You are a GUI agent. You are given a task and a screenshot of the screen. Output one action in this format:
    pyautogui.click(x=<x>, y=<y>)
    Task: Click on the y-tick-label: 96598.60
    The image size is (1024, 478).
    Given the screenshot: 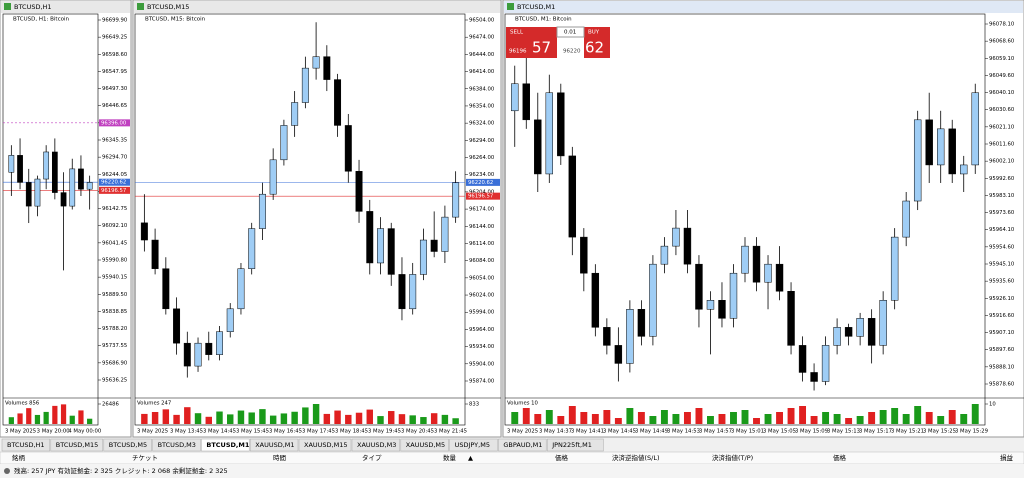 What is the action you would take?
    pyautogui.click(x=115, y=55)
    